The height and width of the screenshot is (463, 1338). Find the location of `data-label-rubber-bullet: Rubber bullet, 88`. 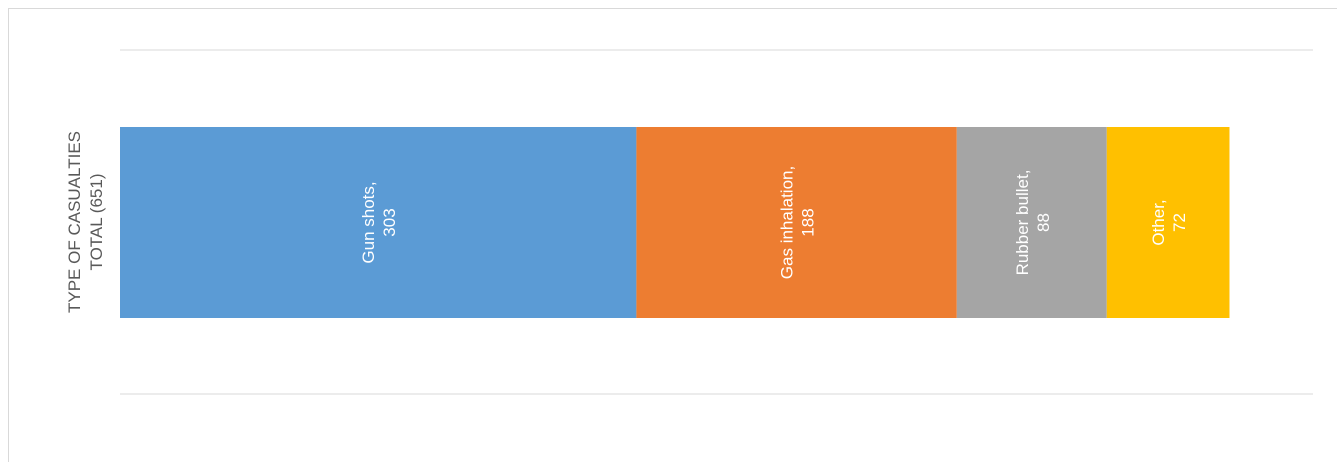

data-label-rubber-bullet: Rubber bullet, 88 is located at coordinates (1033, 223).